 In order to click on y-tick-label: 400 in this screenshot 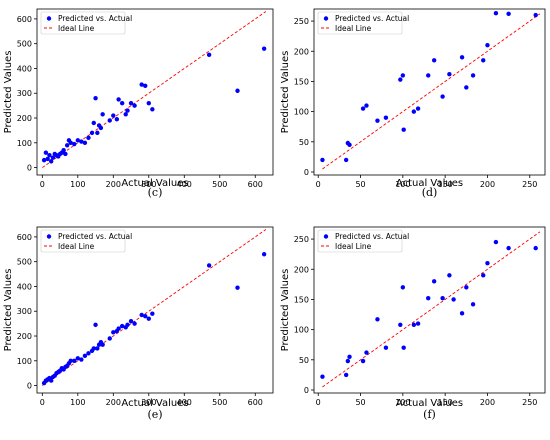, I will do `click(24, 286)`.